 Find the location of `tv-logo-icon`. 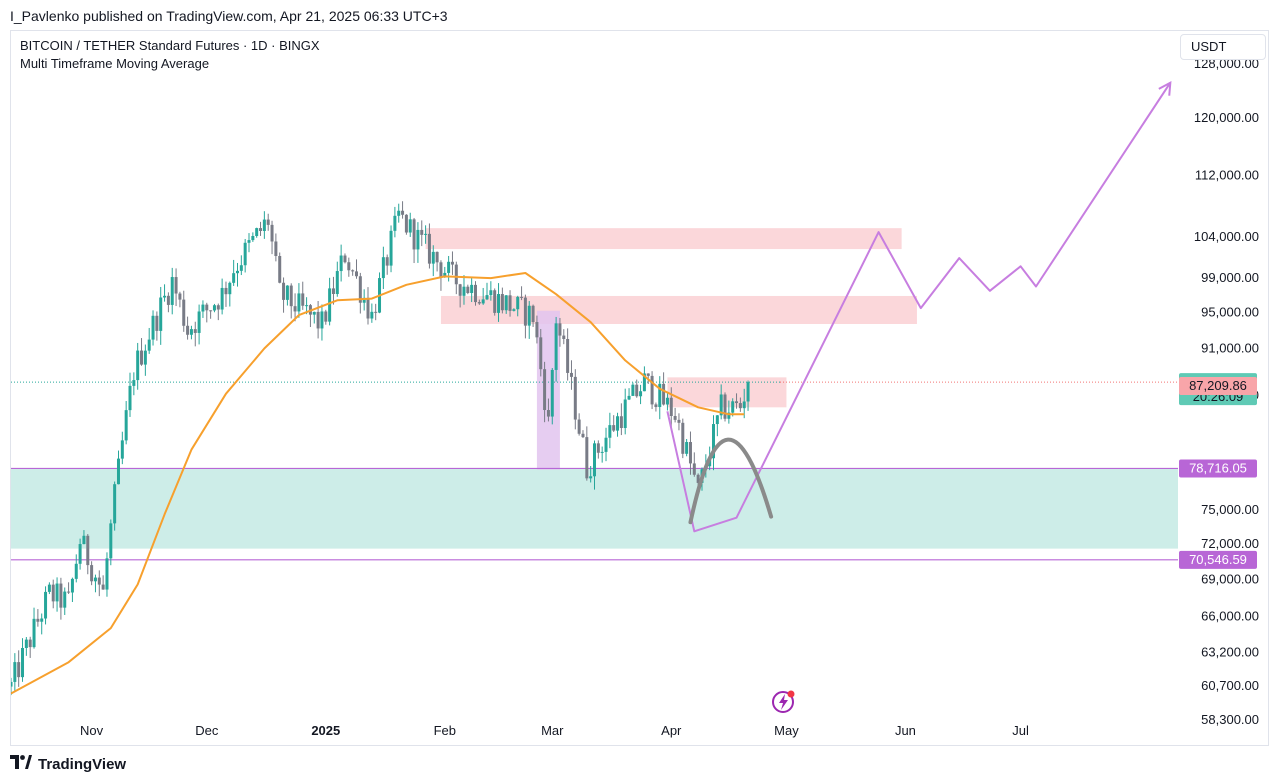

tv-logo-icon is located at coordinates (21, 764).